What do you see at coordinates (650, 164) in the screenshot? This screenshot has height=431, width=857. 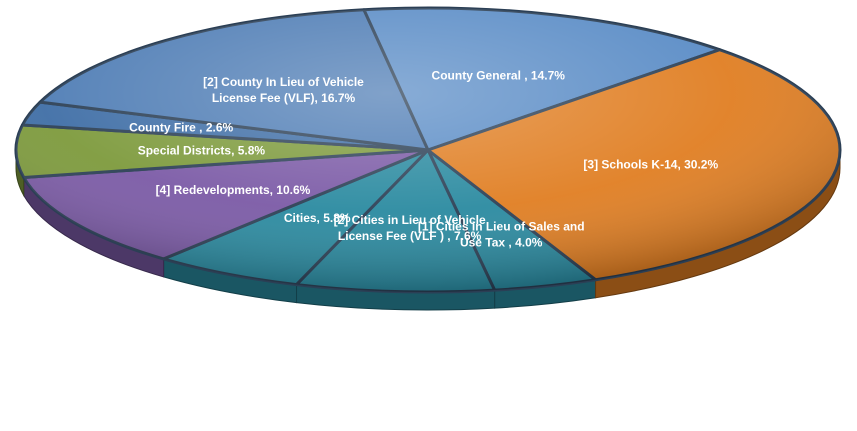 I see `pie-slice-9-label: [3] Schools K-14, 30.2%` at bounding box center [650, 164].